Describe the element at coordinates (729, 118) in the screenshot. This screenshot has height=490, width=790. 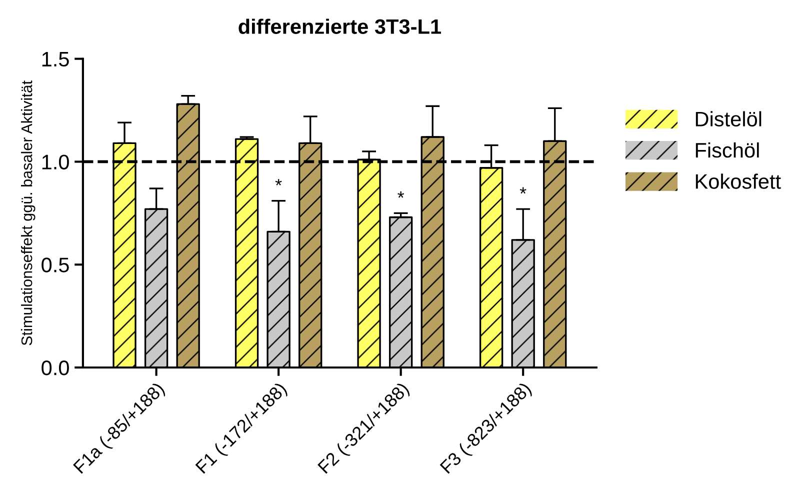
I see `legend-label: Distelöl` at that location.